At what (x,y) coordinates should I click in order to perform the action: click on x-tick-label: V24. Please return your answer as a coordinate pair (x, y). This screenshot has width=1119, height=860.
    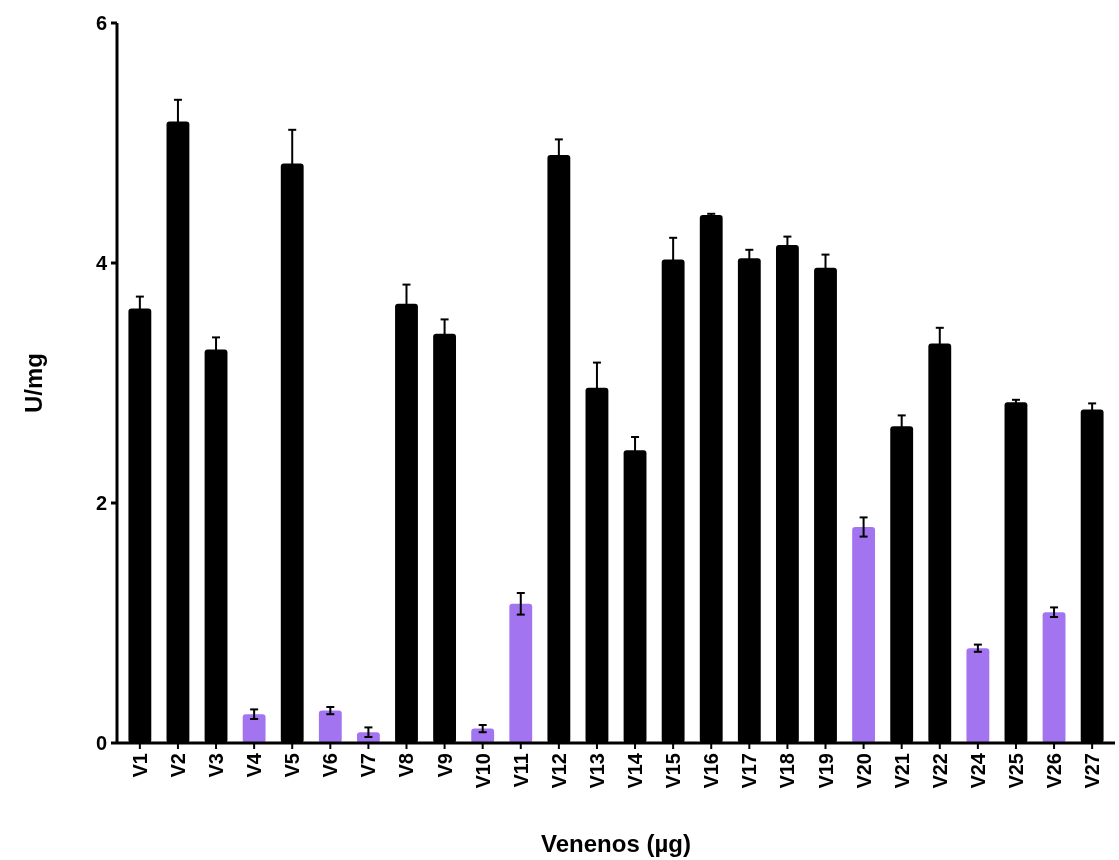
    Looking at the image, I should click on (977, 770).